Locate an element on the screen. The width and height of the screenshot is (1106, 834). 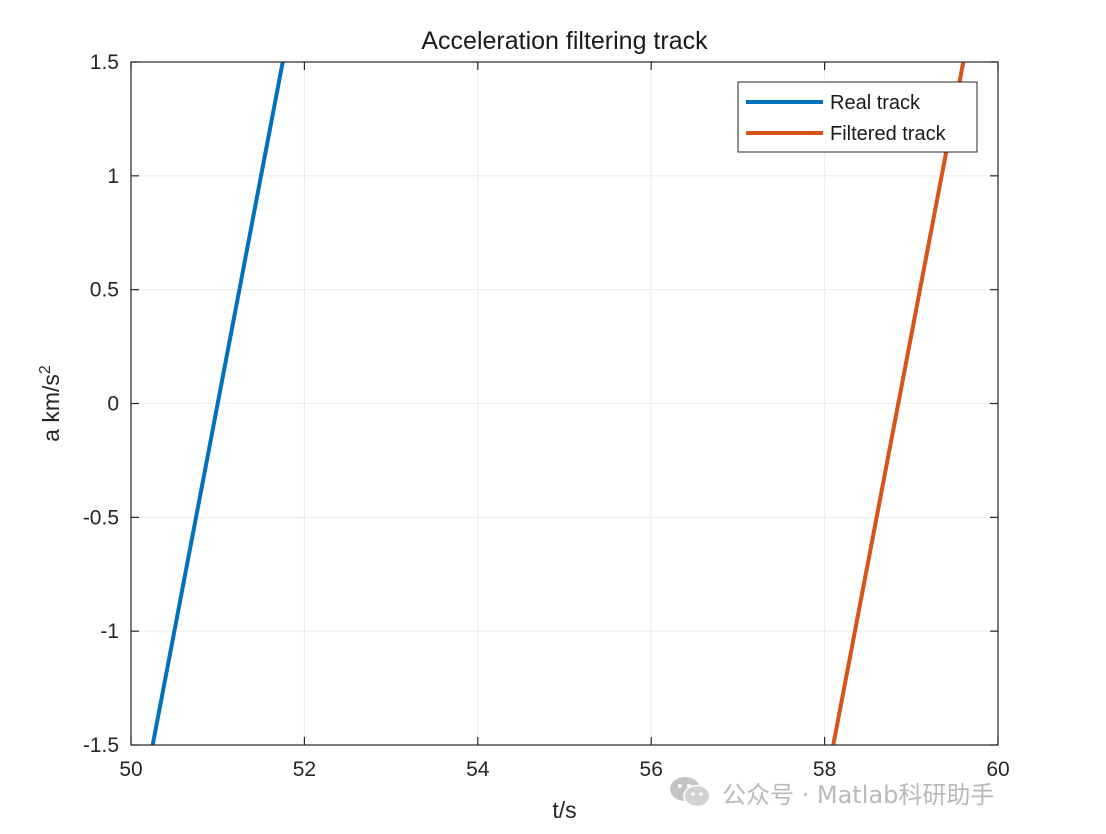
y-axis-title: a km/s2 is located at coordinates (50, 403).